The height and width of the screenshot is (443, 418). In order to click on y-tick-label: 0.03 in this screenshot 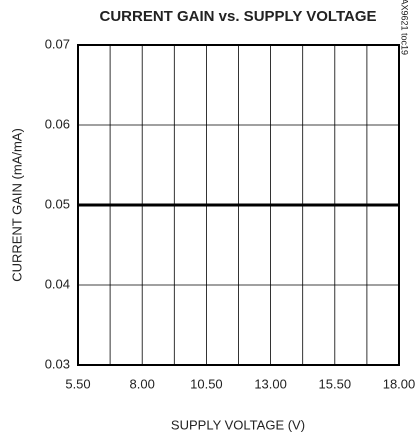, I will do `click(57, 363)`.